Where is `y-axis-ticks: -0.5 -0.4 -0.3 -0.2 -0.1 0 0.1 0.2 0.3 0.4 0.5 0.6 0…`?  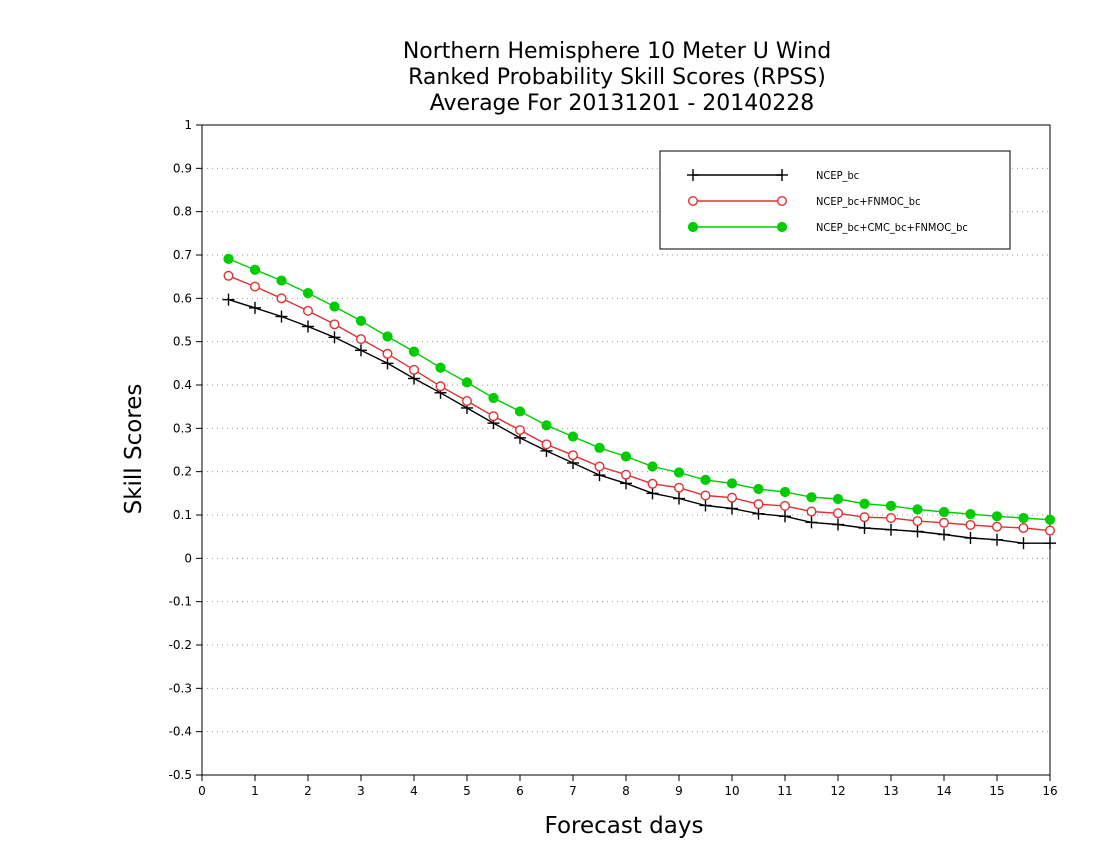 y-axis-ticks: -0.5 -0.4 -0.3 -0.2 -0.1 0 0.1 0.2 0.3 0.4 0.5 0.6 0… is located at coordinates (185, 450).